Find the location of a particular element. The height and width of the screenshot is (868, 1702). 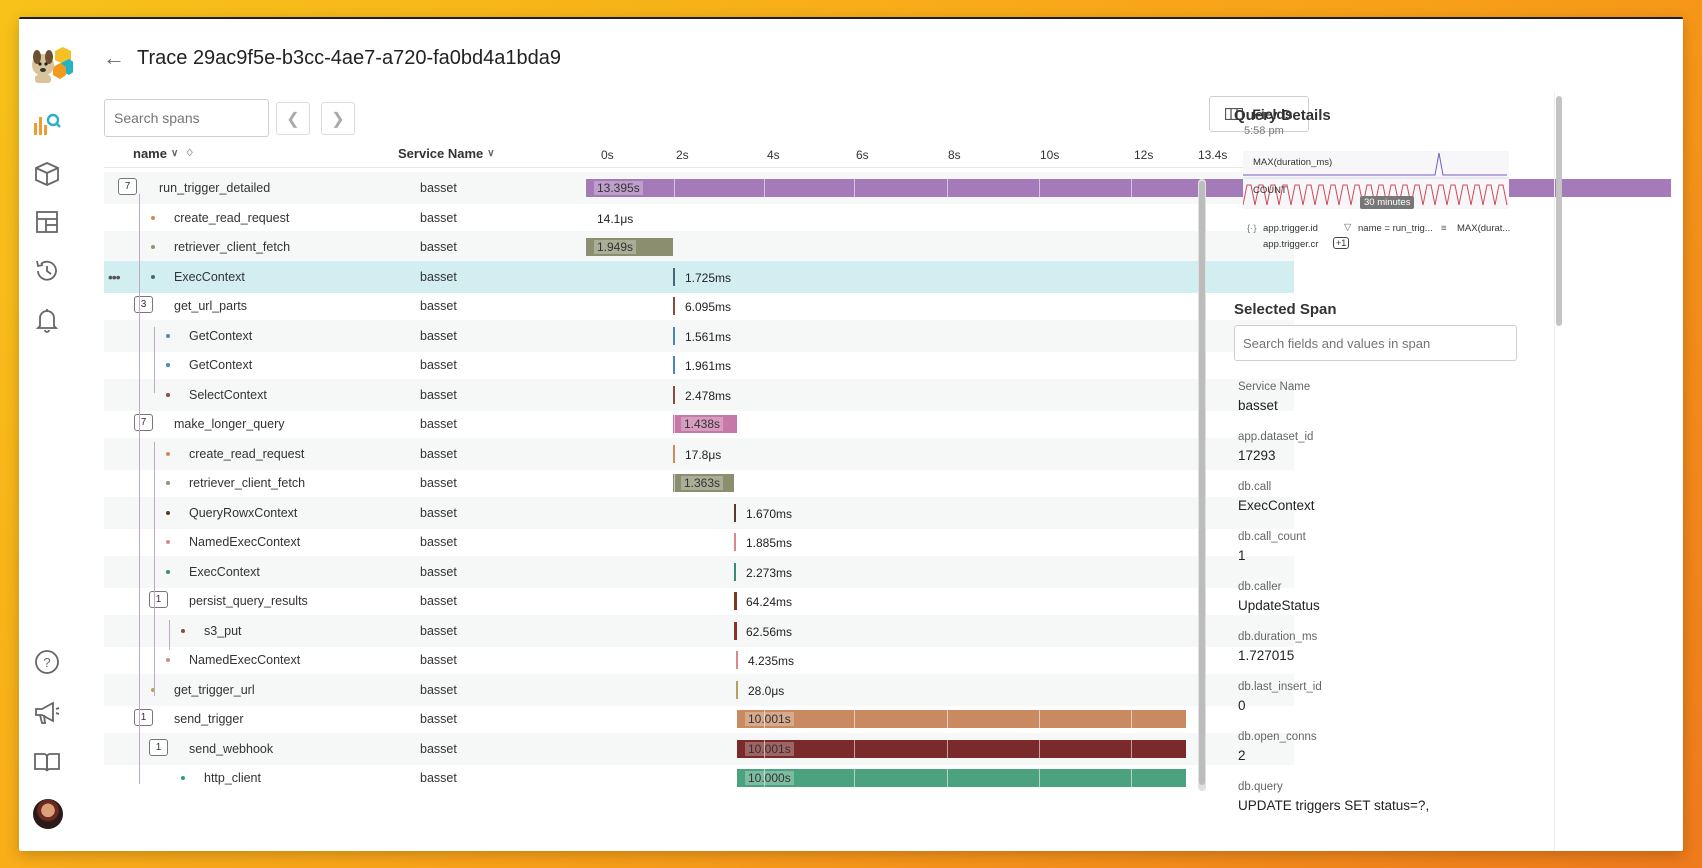

attribute-value: basset is located at coordinates (1258, 405).